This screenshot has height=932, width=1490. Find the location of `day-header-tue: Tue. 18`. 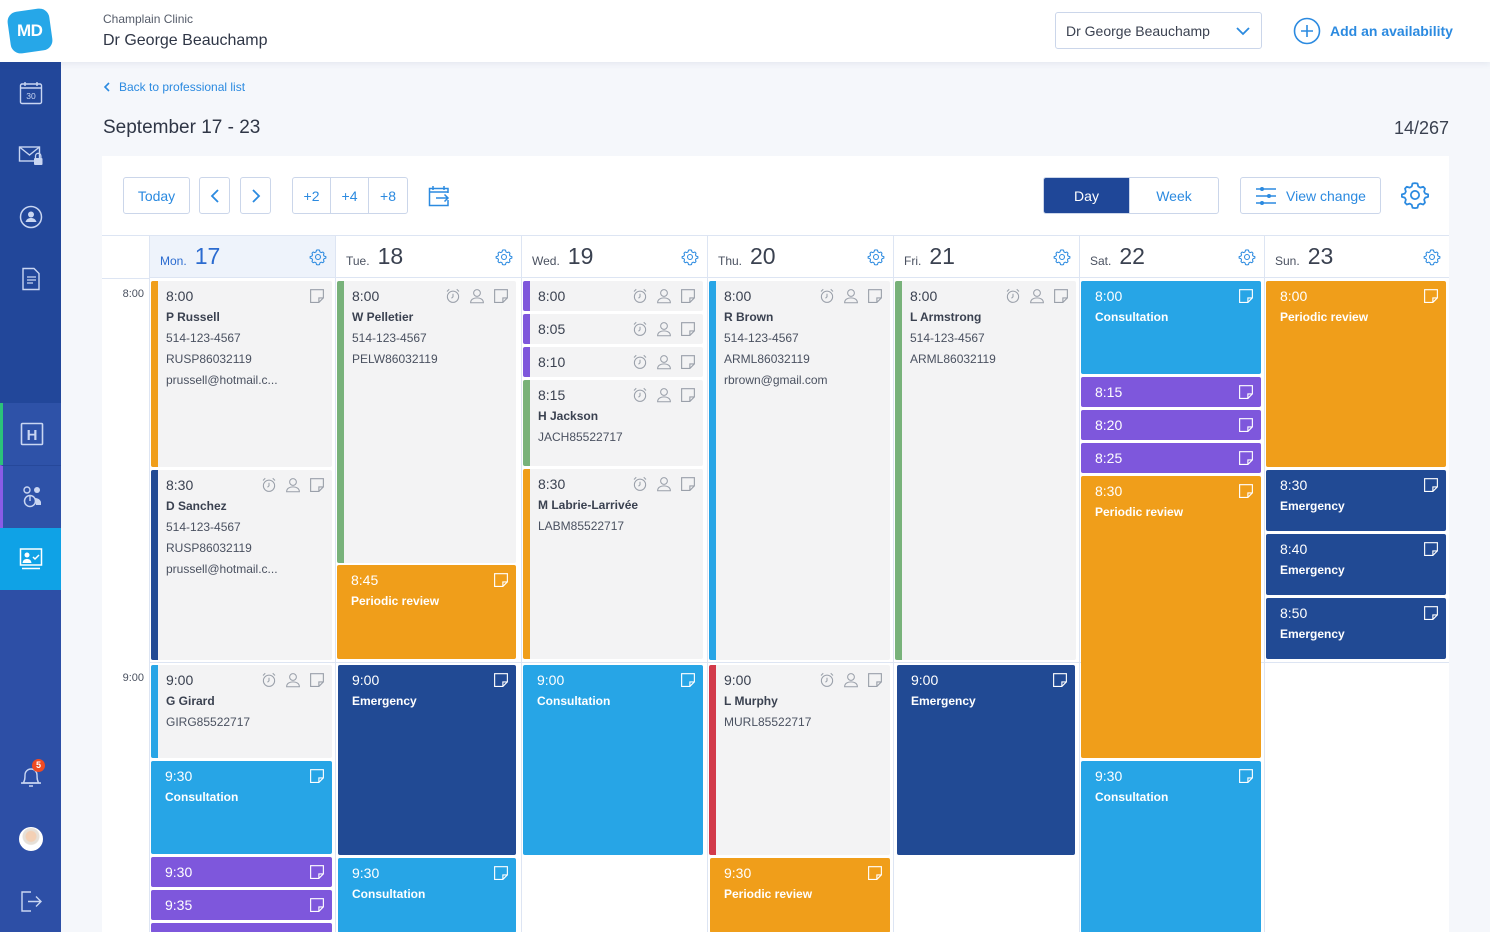

day-header-tue: Tue. 18 is located at coordinates (428, 257).